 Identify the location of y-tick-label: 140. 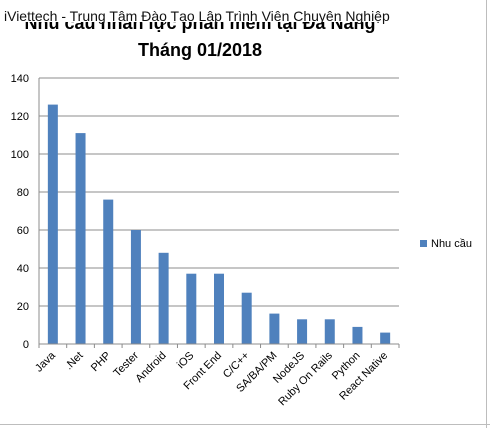
(20, 79).